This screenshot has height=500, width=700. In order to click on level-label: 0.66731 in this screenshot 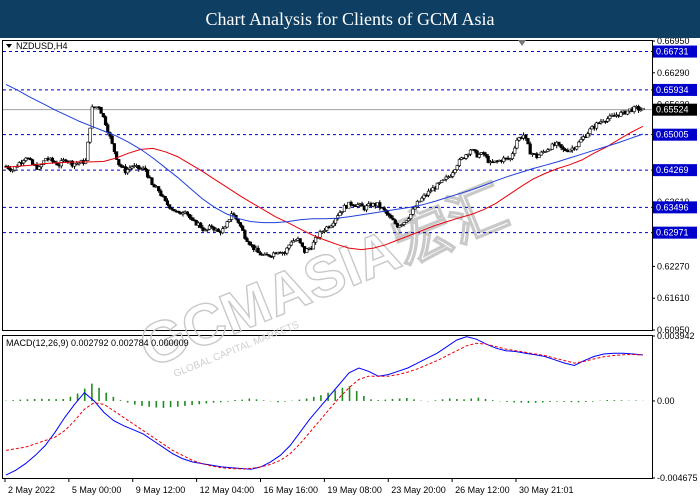, I will do `click(672, 52)`.